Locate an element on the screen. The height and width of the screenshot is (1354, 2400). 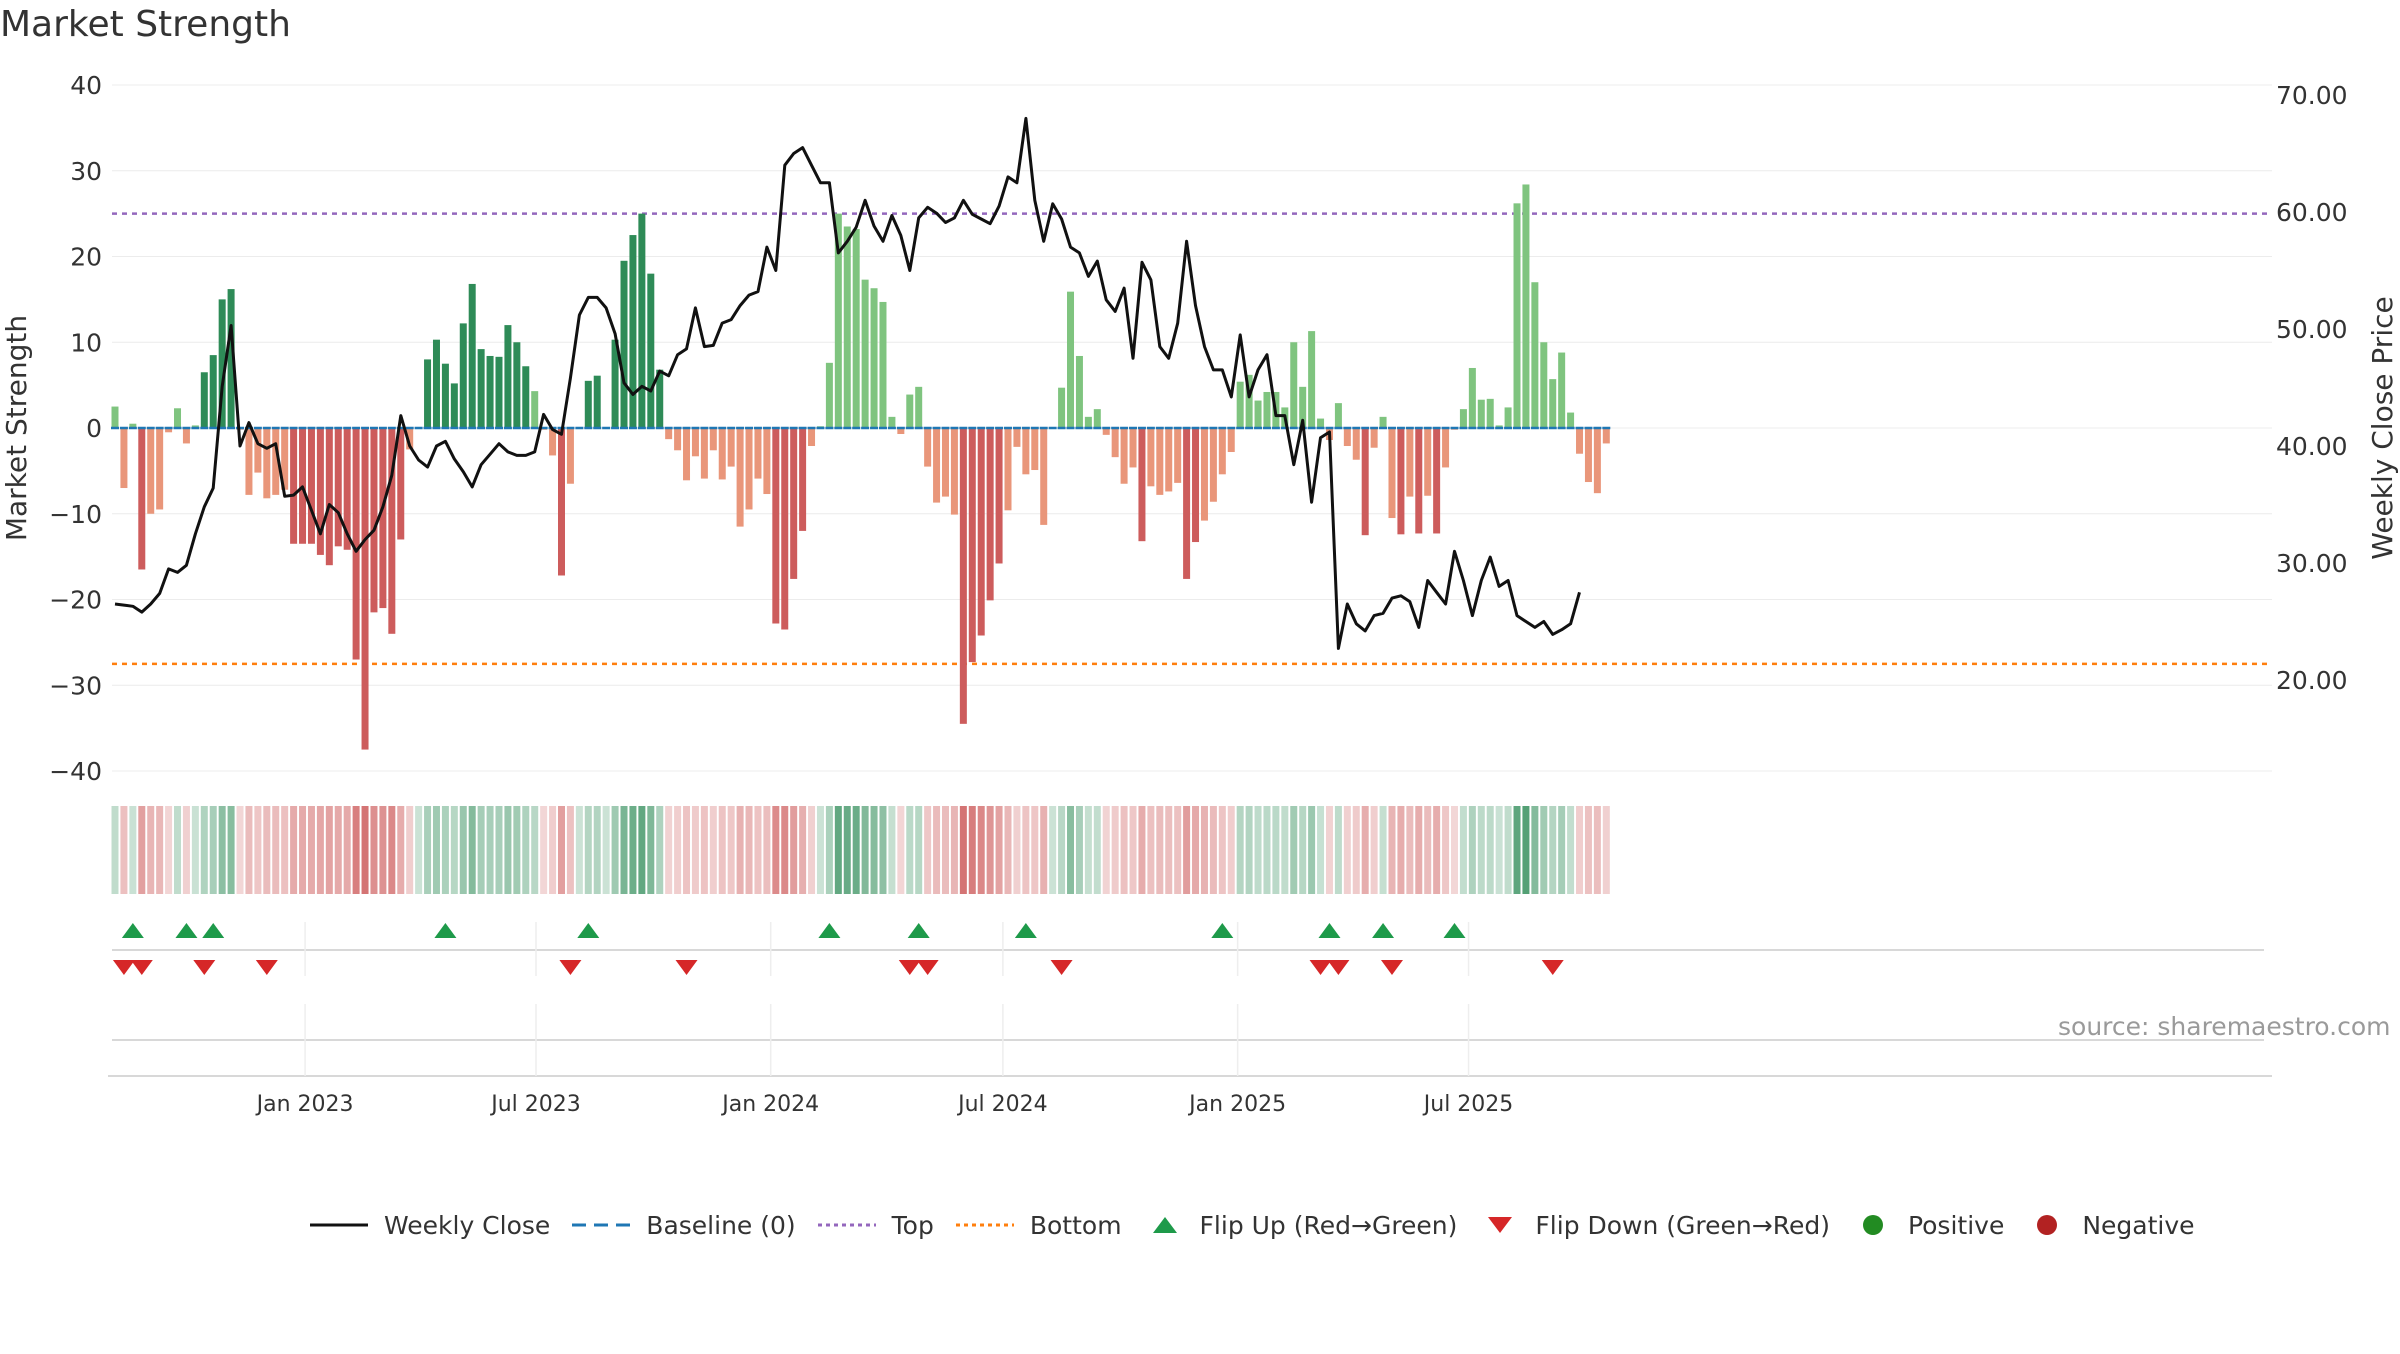
y2-tick-label: 60.00 is located at coordinates (2312, 212).